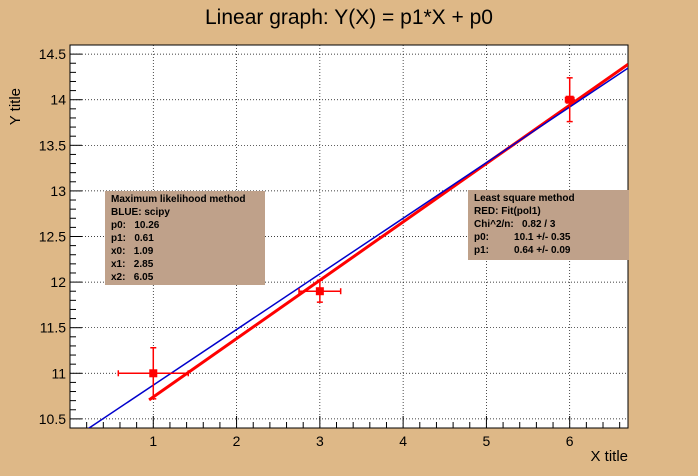 This screenshot has height=476, width=698. Describe the element at coordinates (132, 277) in the screenshot. I see `stats-line: x2: 6.05` at that location.